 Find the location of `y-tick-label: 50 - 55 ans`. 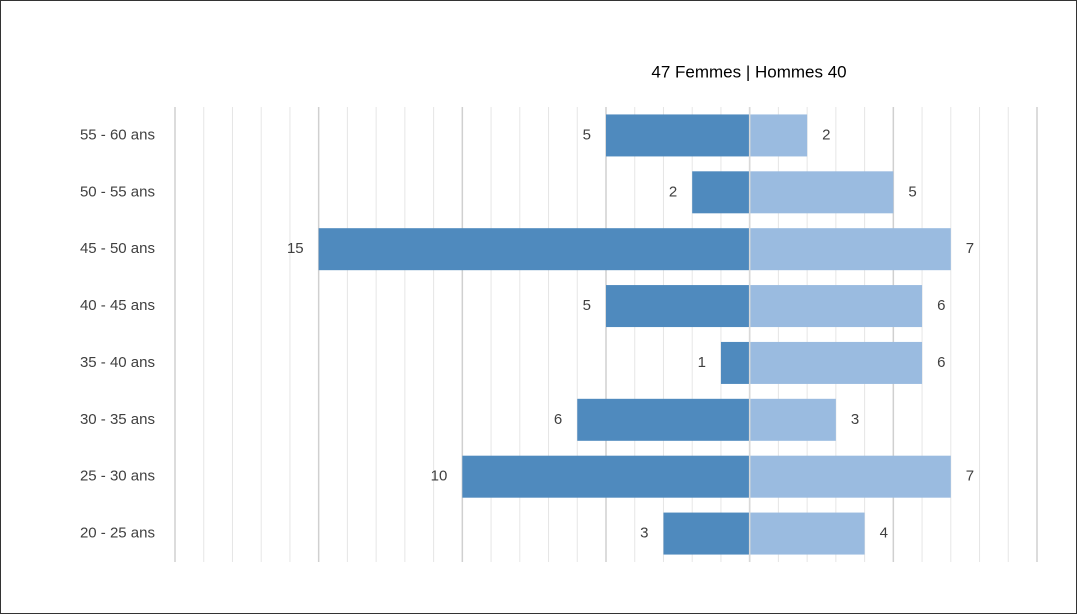

y-tick-label: 50 - 55 ans is located at coordinates (117, 191).